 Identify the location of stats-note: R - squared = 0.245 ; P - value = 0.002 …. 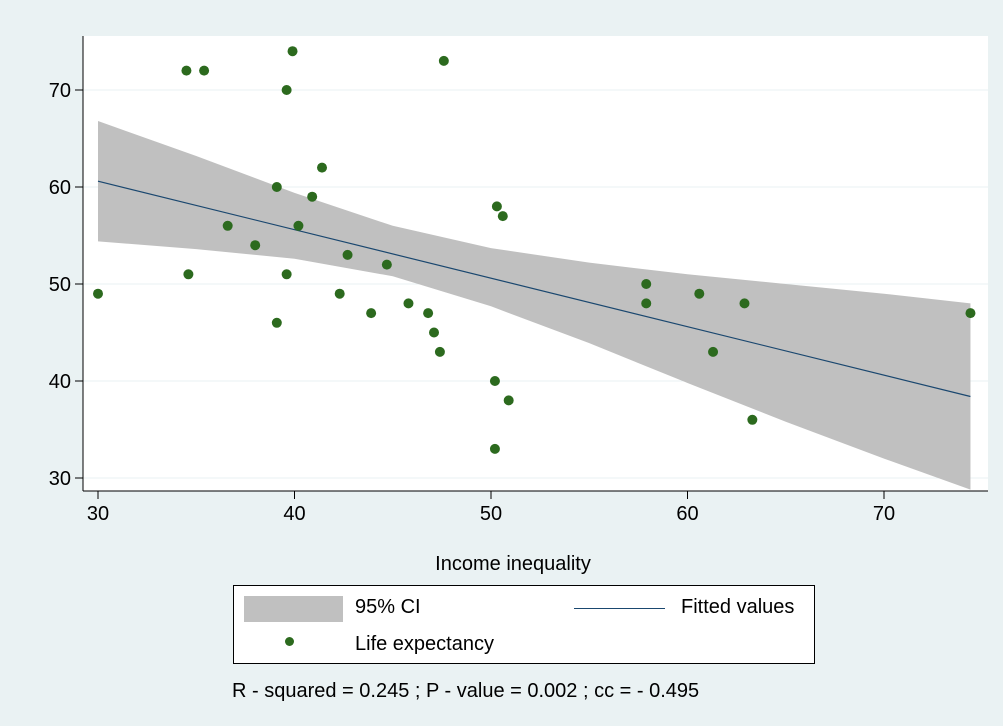
(466, 691).